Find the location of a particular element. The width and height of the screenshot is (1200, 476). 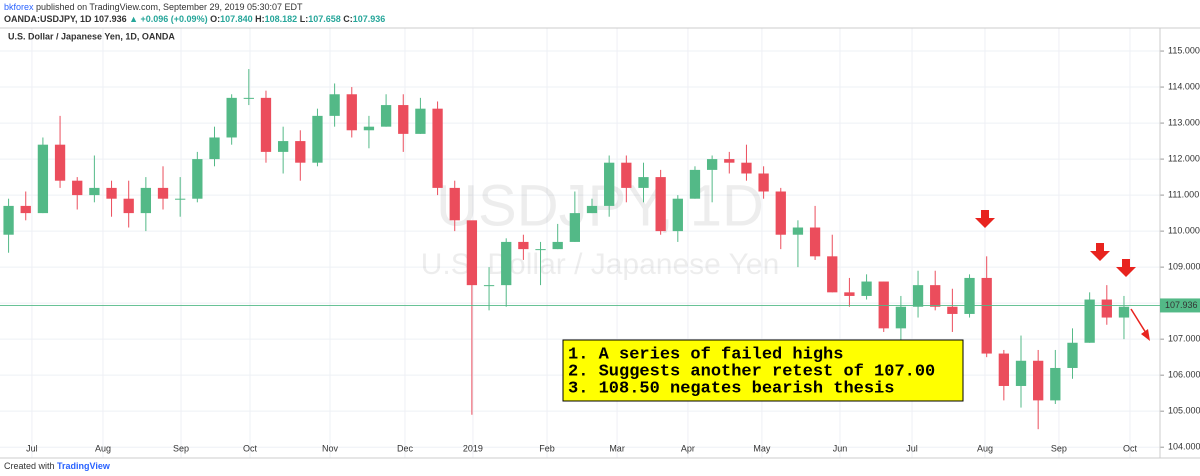

trend-arrow-head is located at coordinates (1145, 335).